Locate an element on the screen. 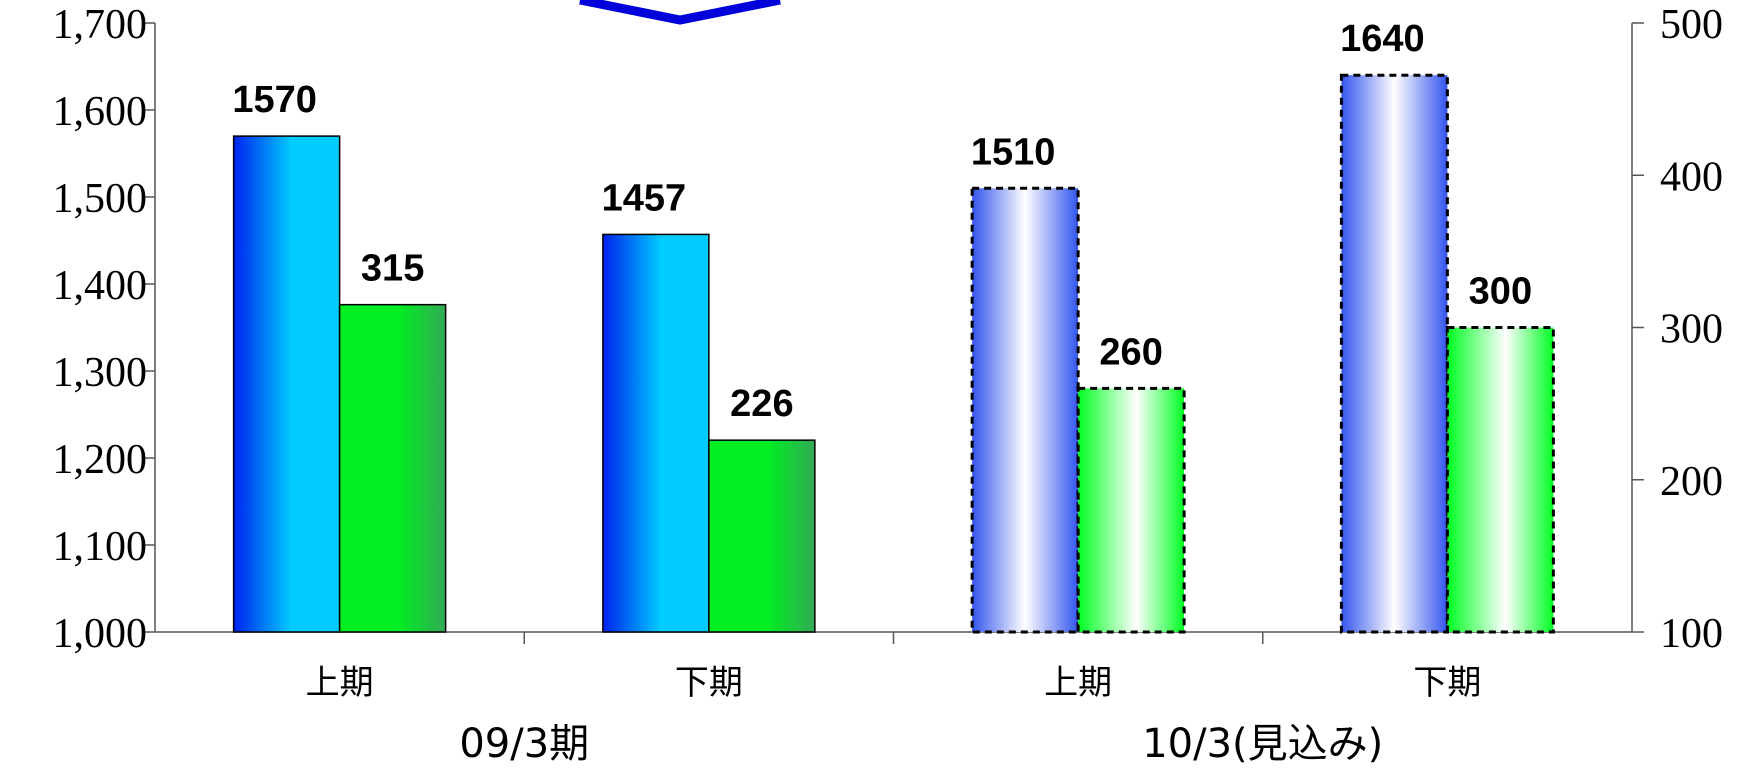  left-tick-label: 1,100 is located at coordinates (100, 547).